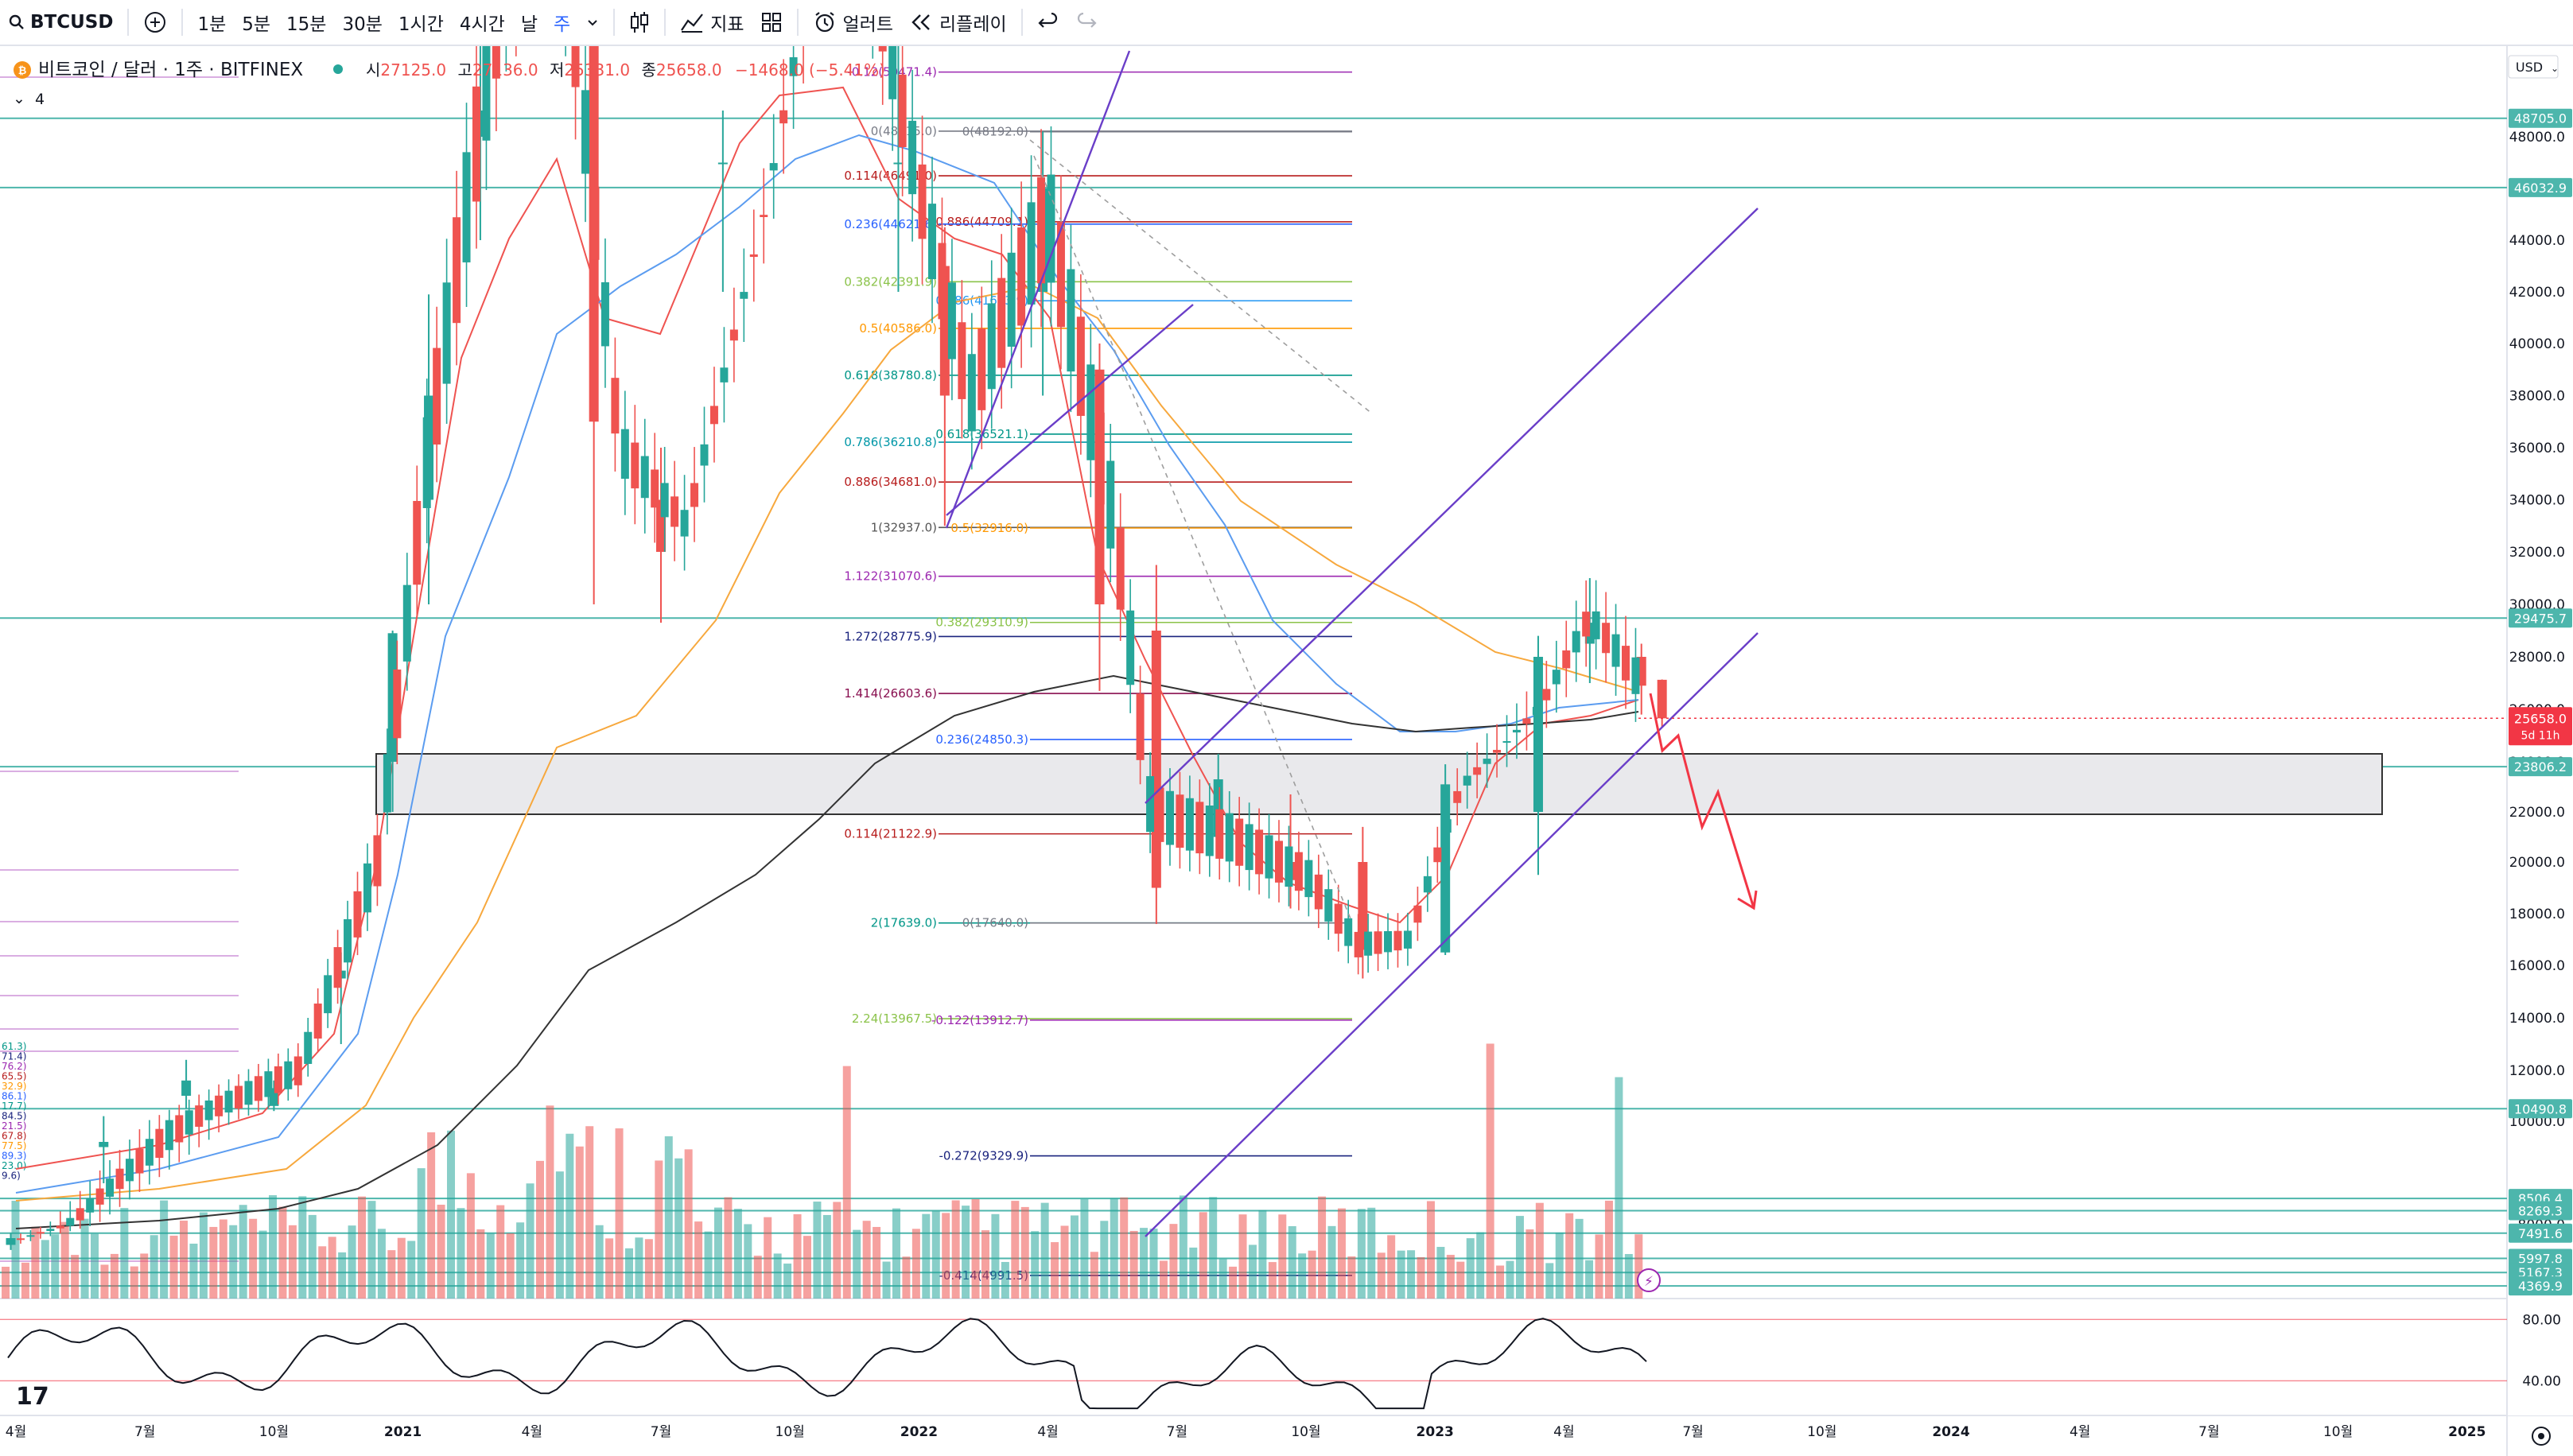  I want to click on trend-channel-upper, so click(1452, 506).